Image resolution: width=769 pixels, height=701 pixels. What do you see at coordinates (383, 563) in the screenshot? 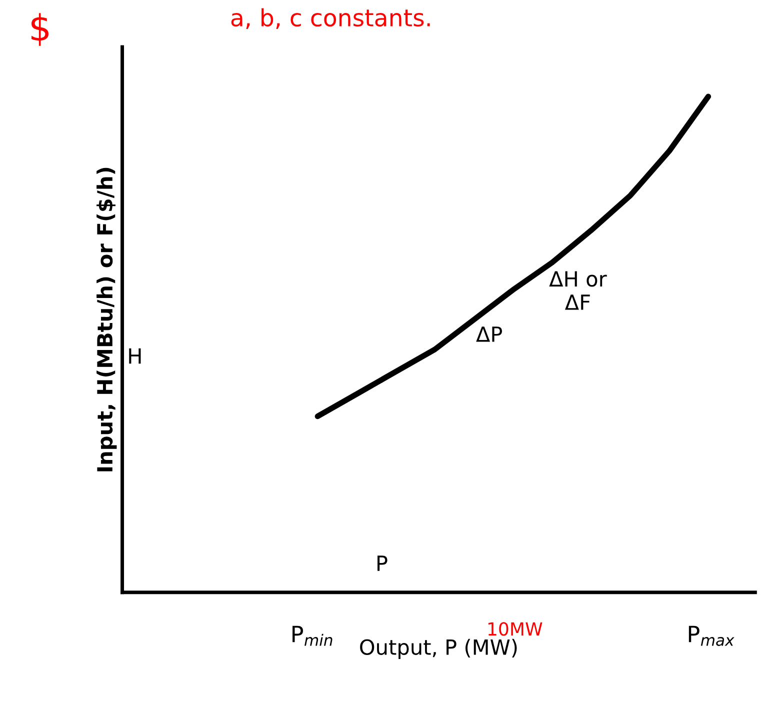
I see `annotation: P` at bounding box center [383, 563].